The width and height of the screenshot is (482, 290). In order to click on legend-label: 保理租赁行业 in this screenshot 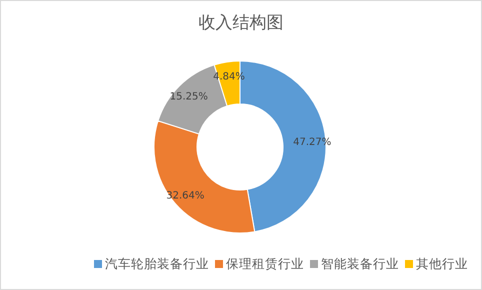, I will do `click(265, 263)`.